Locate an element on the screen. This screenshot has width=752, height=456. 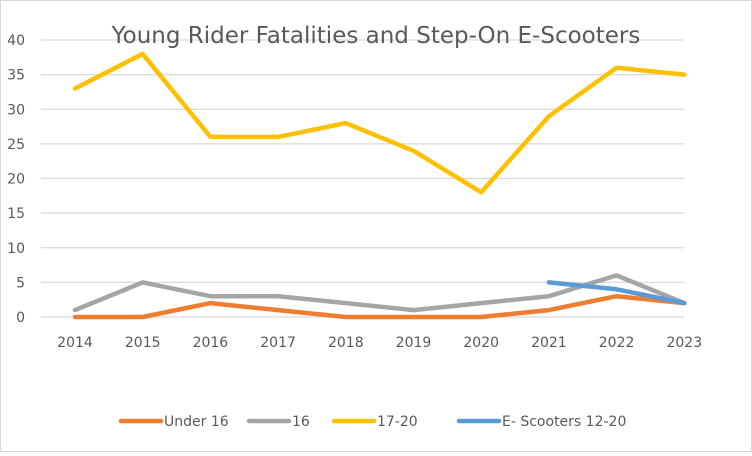
y-tick-label: 40 is located at coordinates (16, 41).